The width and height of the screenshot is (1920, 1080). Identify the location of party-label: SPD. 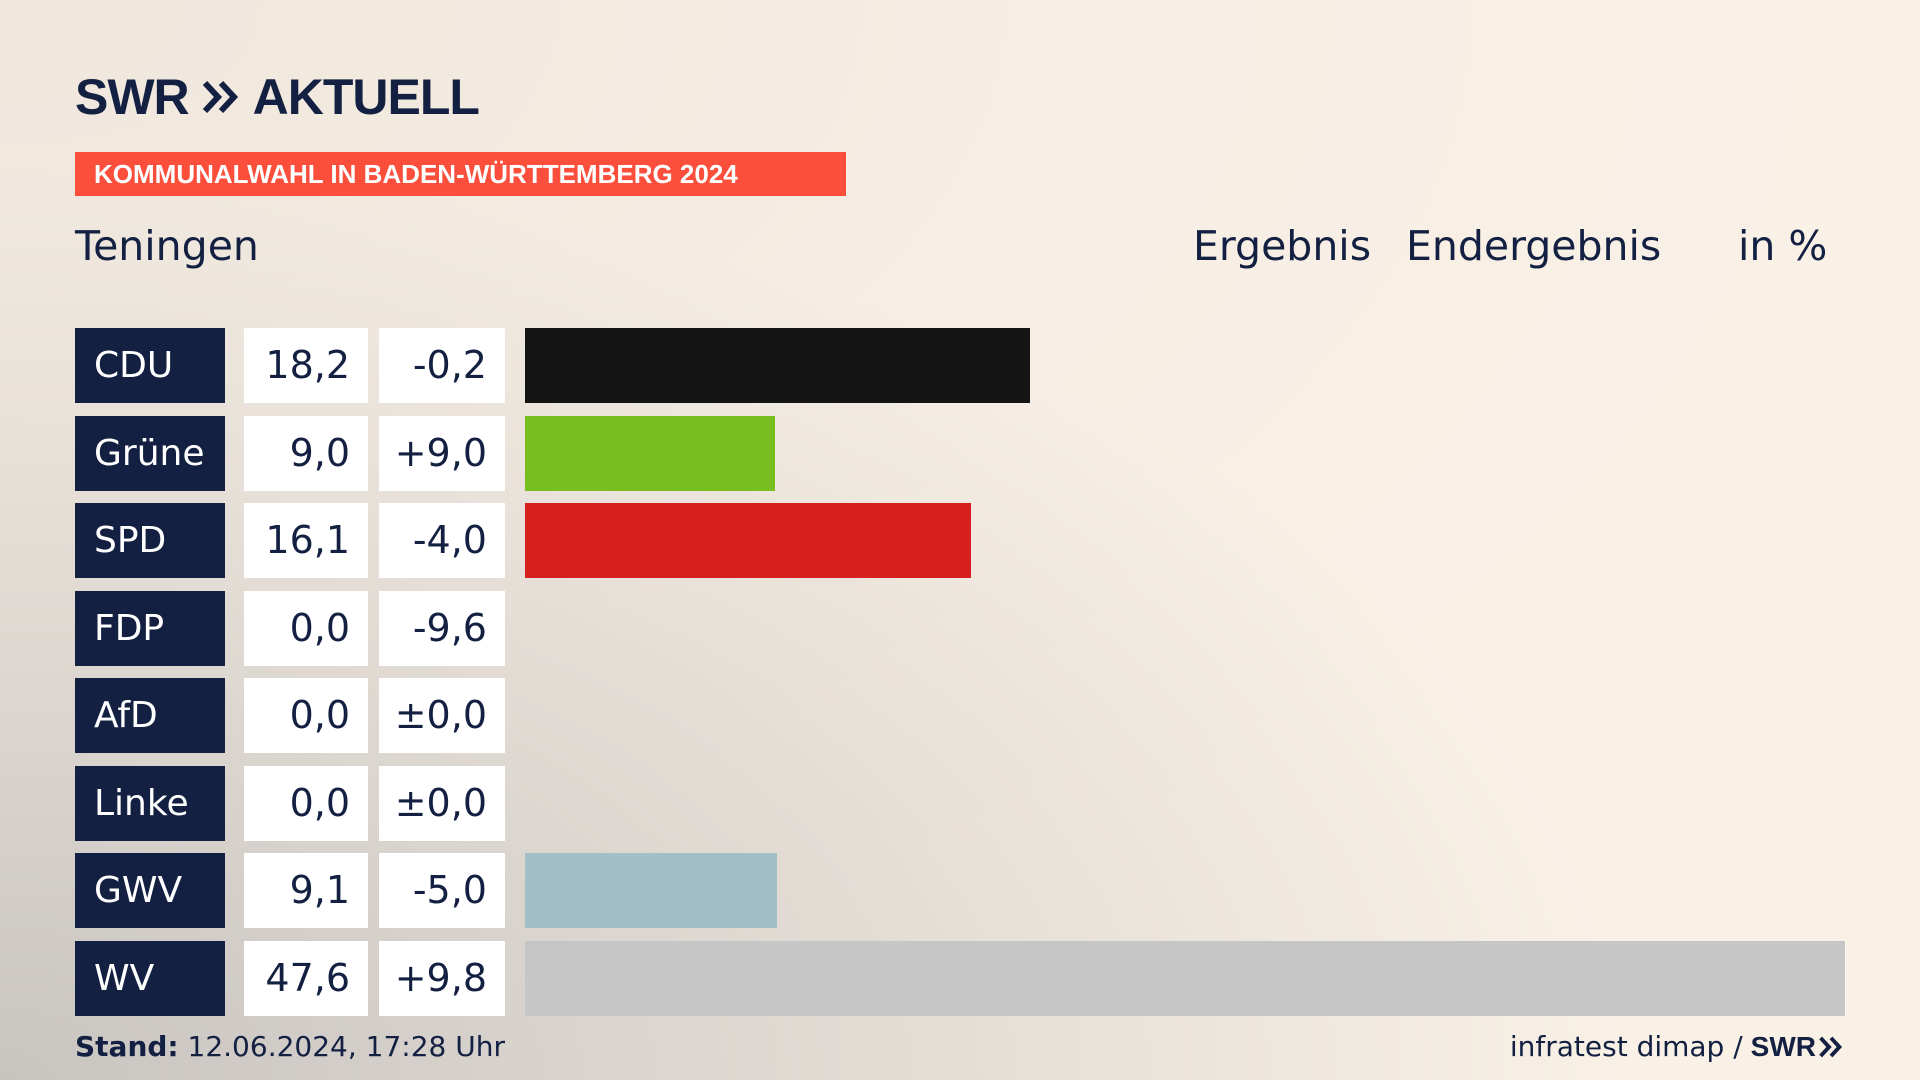
(150, 540).